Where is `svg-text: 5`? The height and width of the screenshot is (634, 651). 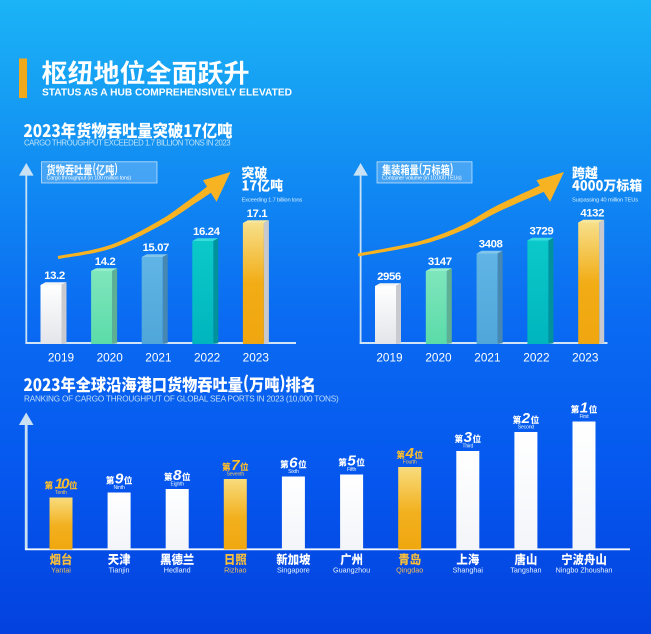
svg-text: 5 is located at coordinates (351, 461).